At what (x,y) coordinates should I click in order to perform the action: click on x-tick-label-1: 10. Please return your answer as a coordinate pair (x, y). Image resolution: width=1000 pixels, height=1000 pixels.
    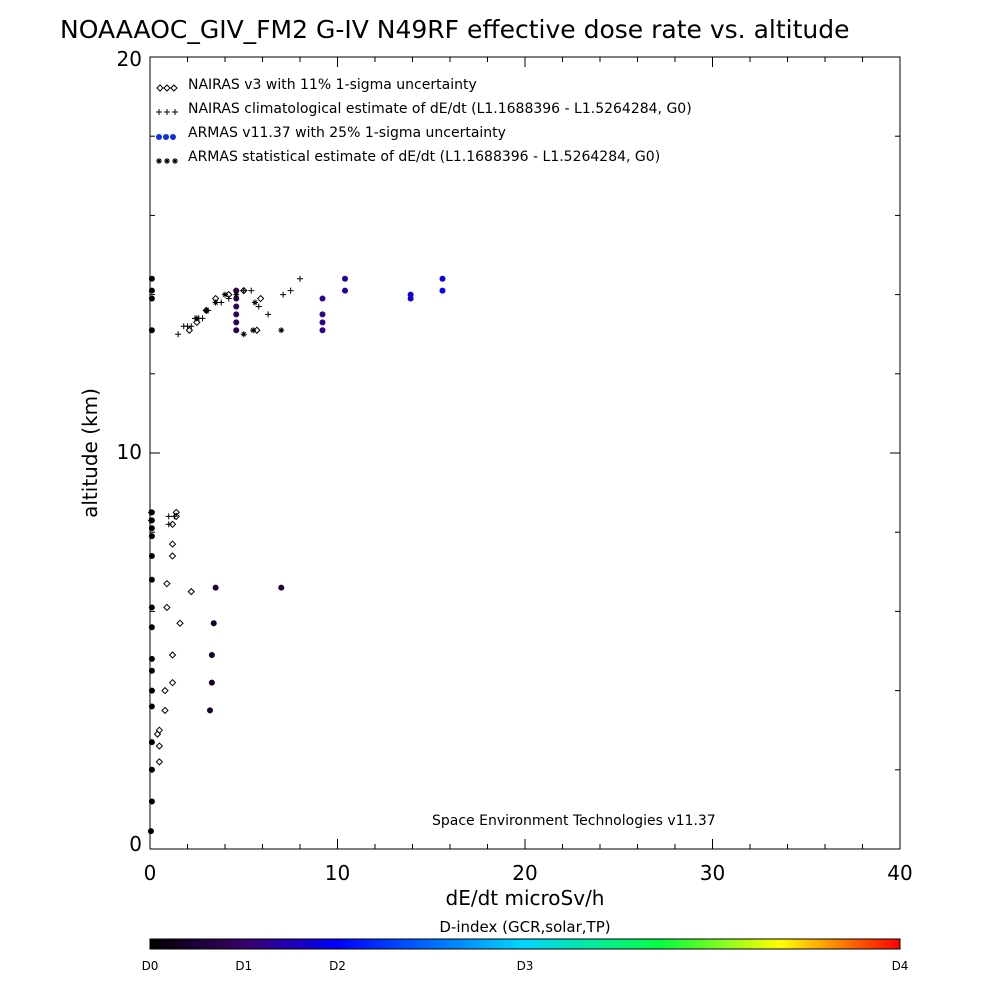
    Looking at the image, I should click on (337, 873).